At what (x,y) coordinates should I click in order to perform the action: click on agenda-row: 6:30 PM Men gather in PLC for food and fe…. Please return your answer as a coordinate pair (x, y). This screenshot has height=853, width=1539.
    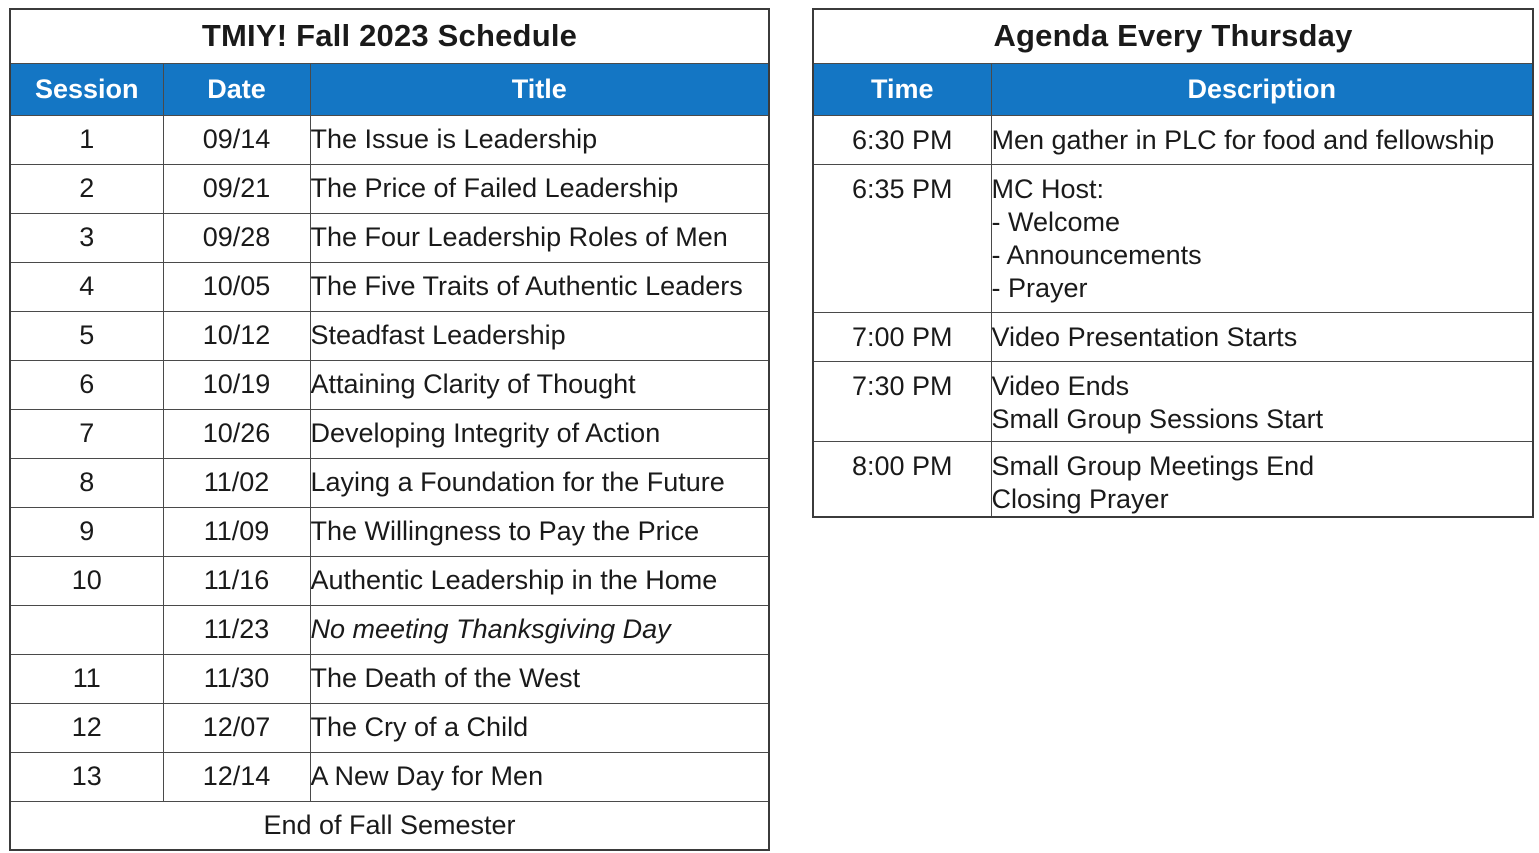
    Looking at the image, I should click on (1173, 139).